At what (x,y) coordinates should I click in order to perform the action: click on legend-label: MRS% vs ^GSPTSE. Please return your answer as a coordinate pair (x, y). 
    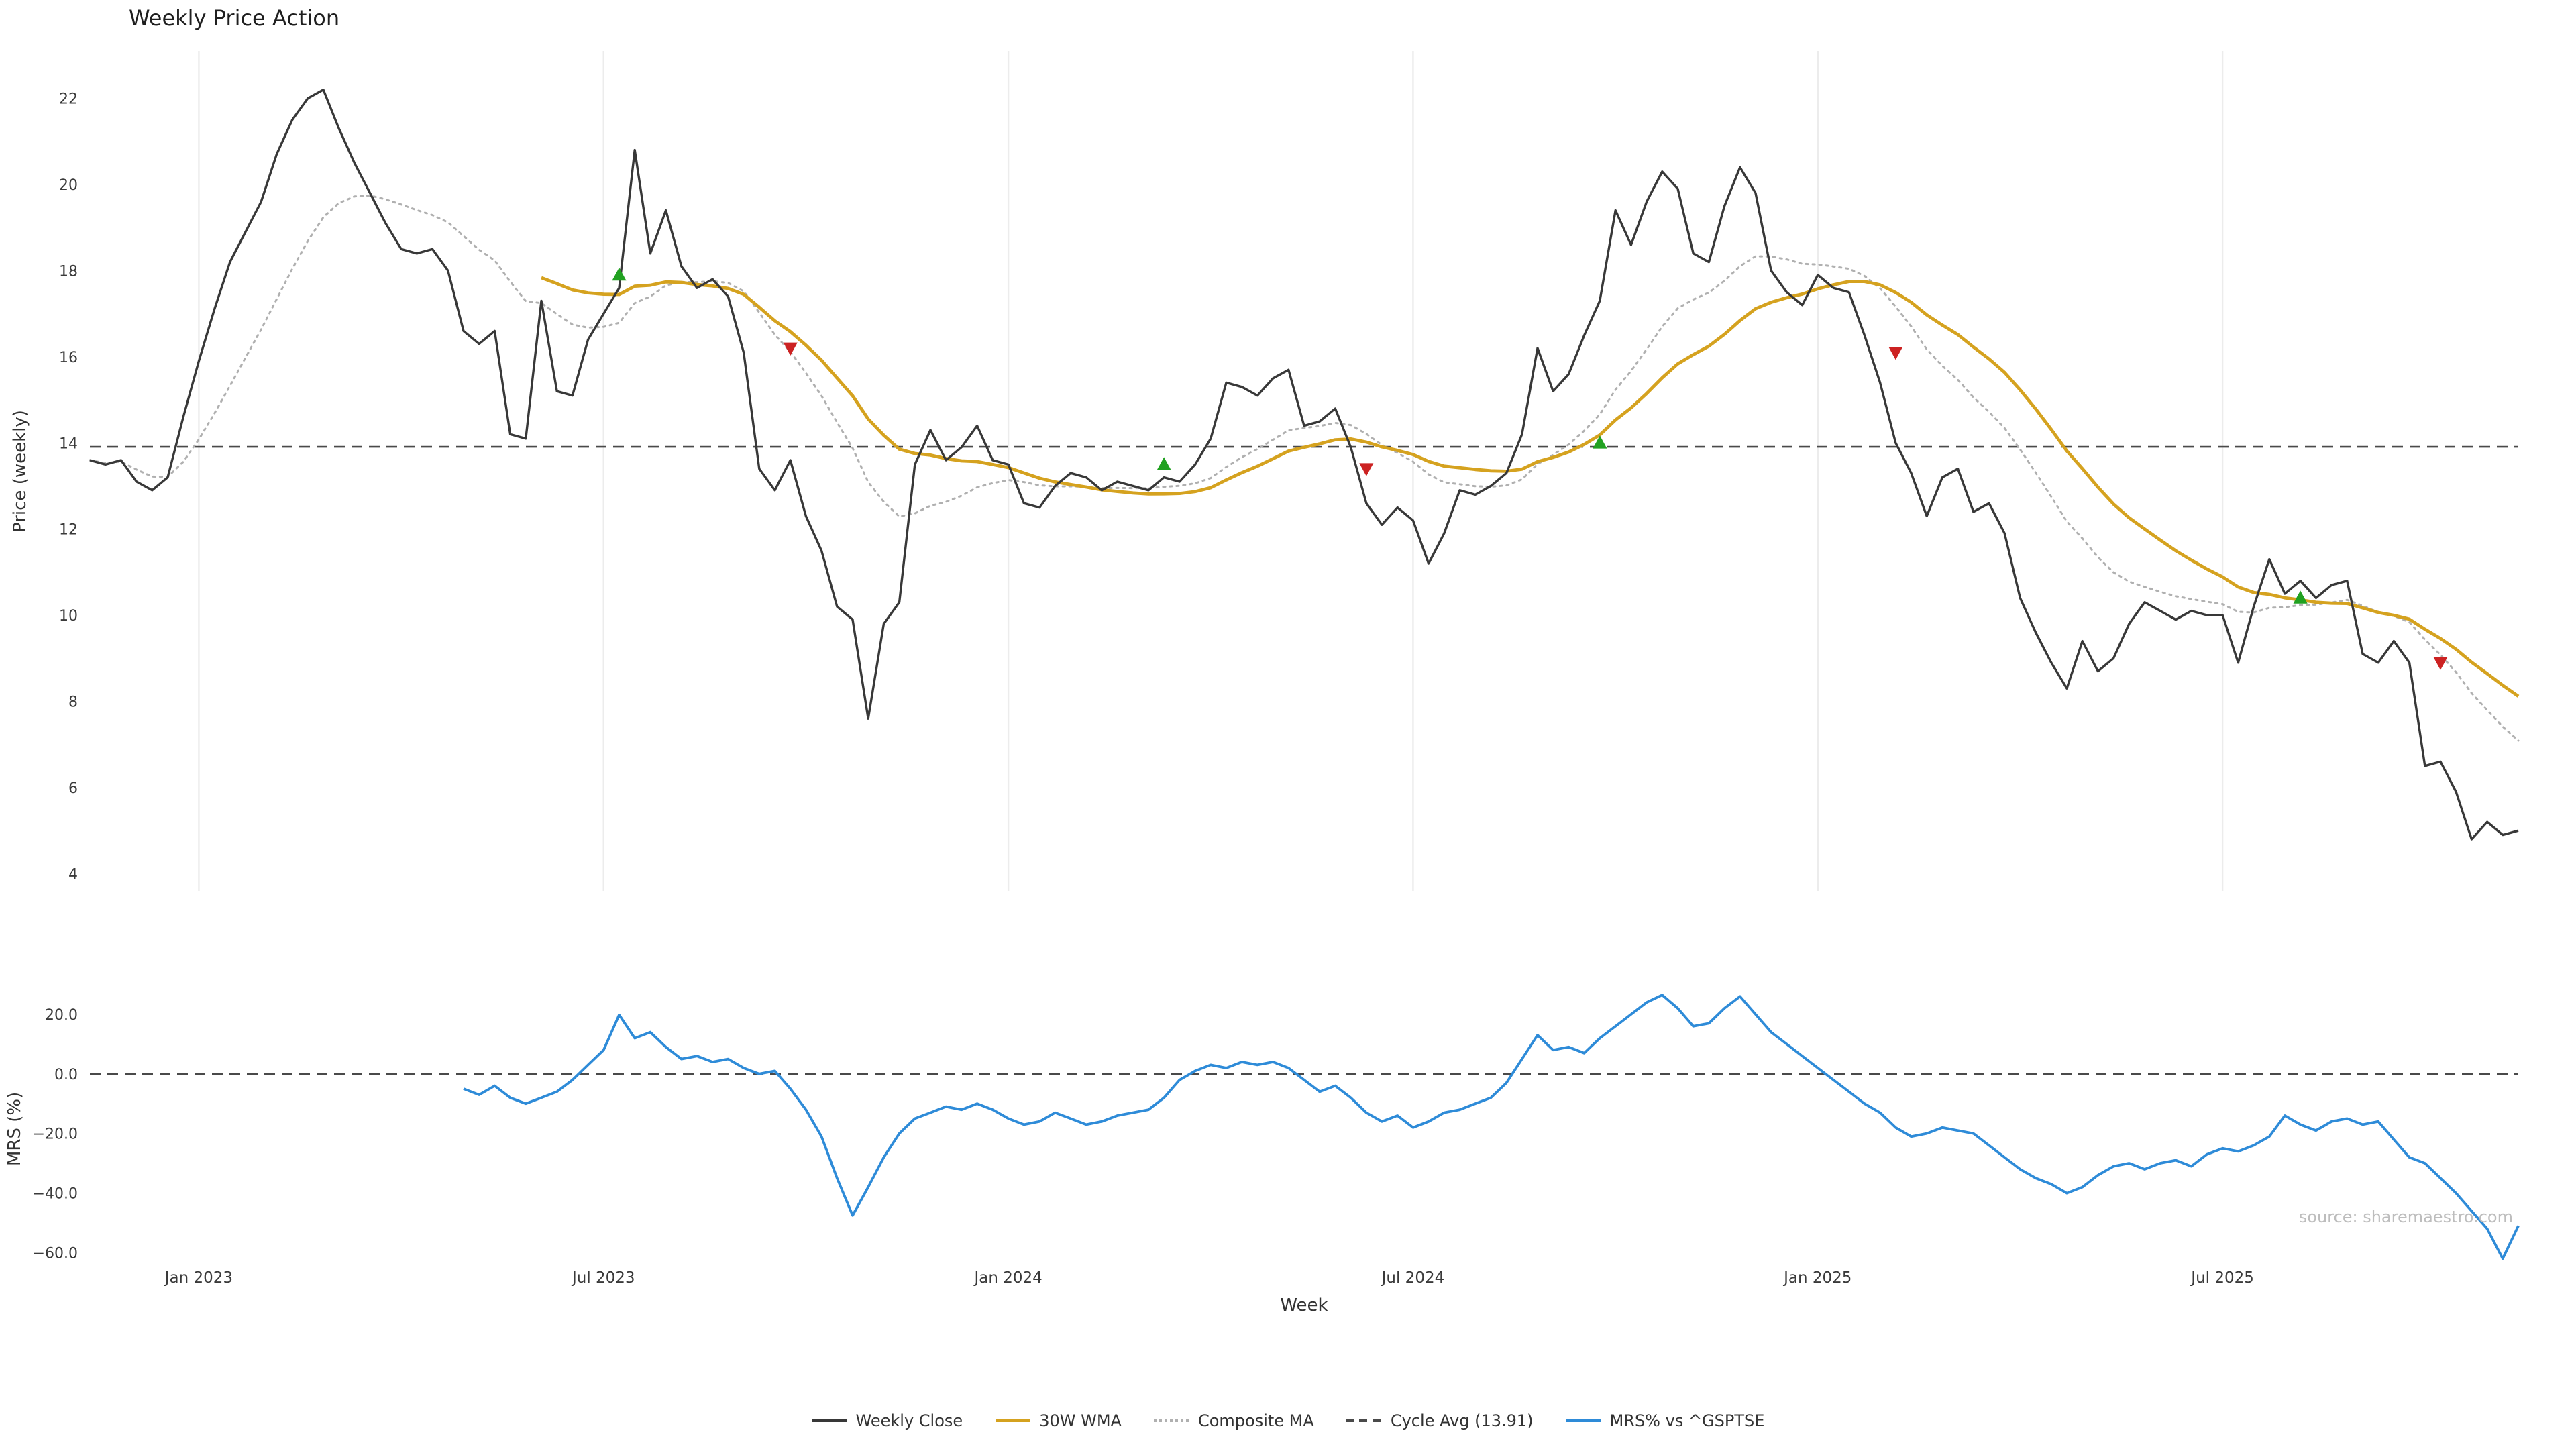
    Looking at the image, I should click on (1687, 1420).